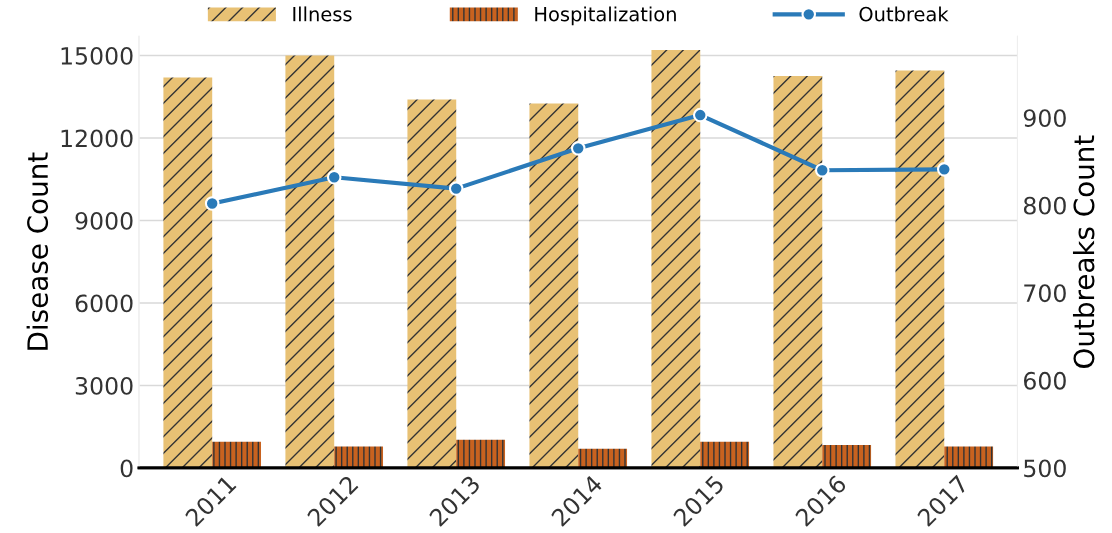  Describe the element at coordinates (1045, 293) in the screenshot. I see `y2-tick-label: 700` at that location.